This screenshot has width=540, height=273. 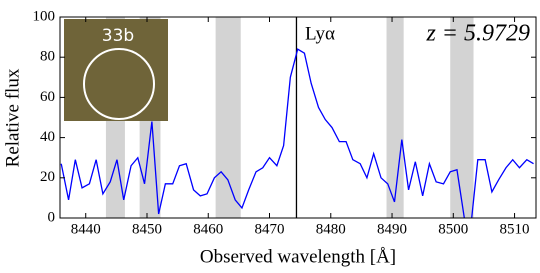 I want to click on x-tick-label: 8480, so click(x=331, y=229).